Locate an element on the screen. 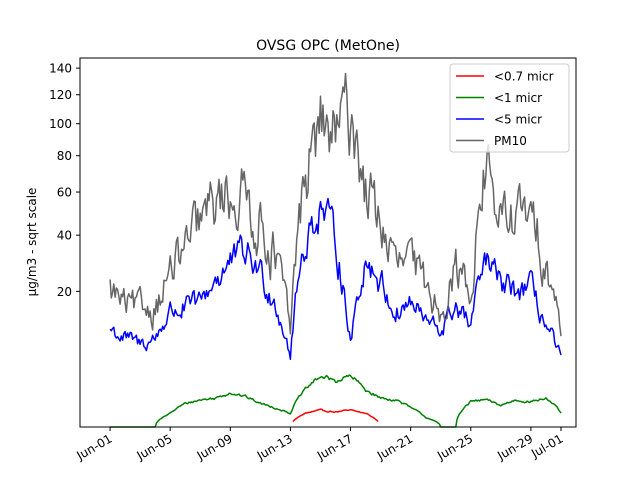 This screenshot has width=640, height=480. legend-box is located at coordinates (509, 108).